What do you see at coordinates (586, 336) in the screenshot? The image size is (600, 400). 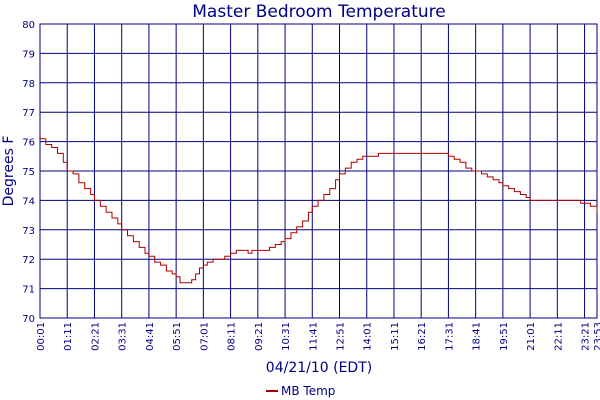 I see `x-tick-label: 23:21` at bounding box center [586, 336].